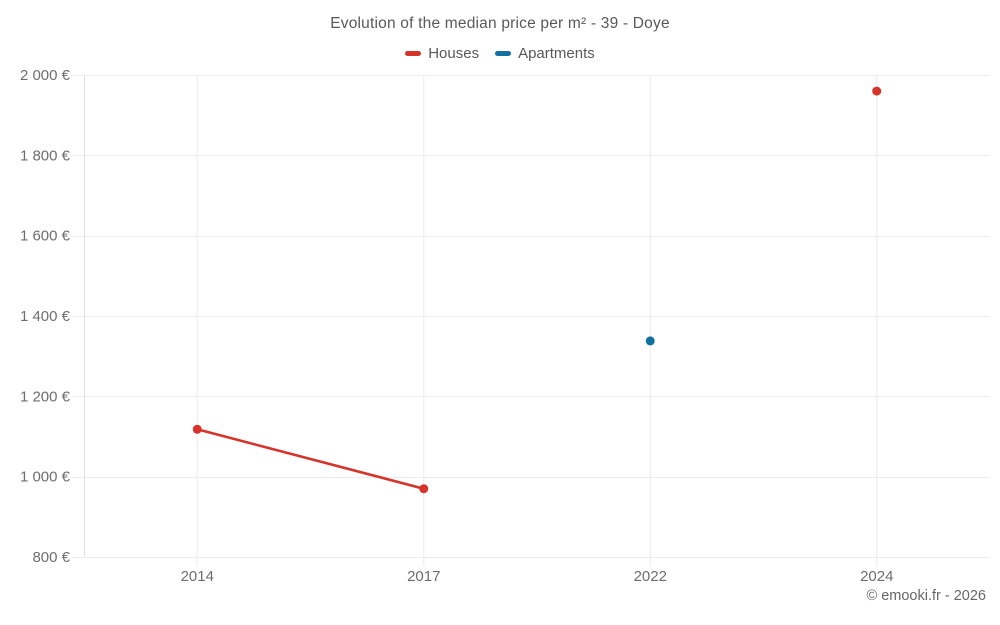  What do you see at coordinates (197, 576) in the screenshot?
I see `x-tick-label-2014: 2014` at bounding box center [197, 576].